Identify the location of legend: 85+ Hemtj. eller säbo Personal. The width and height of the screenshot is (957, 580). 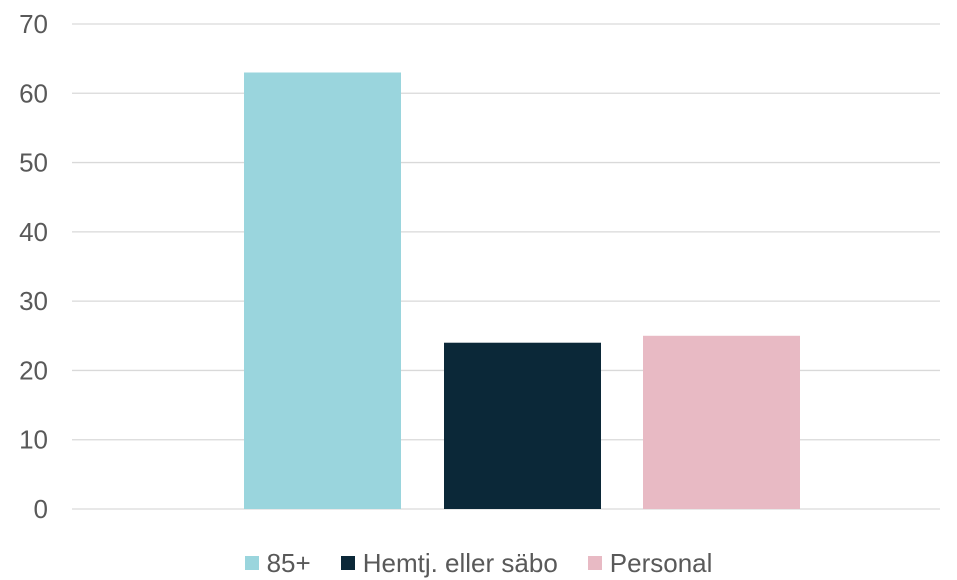
(478, 563).